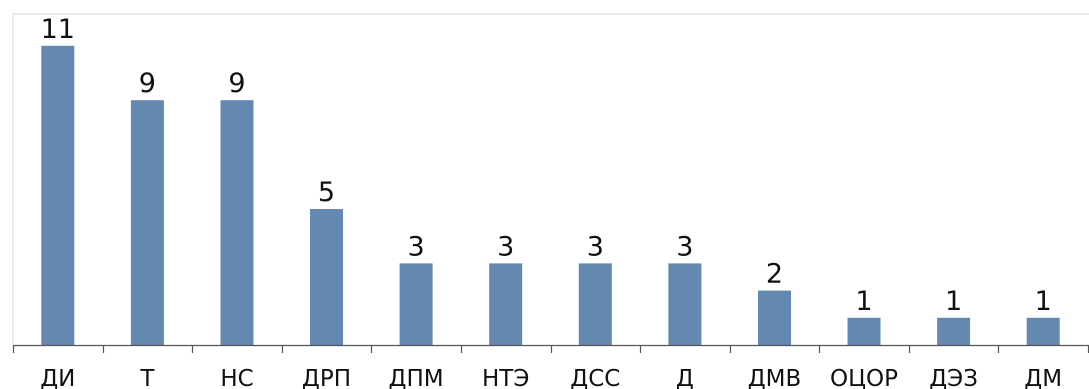 The height and width of the screenshot is (389, 1089). I want to click on x-tick-label-11: ДЭЗ, so click(953, 377).